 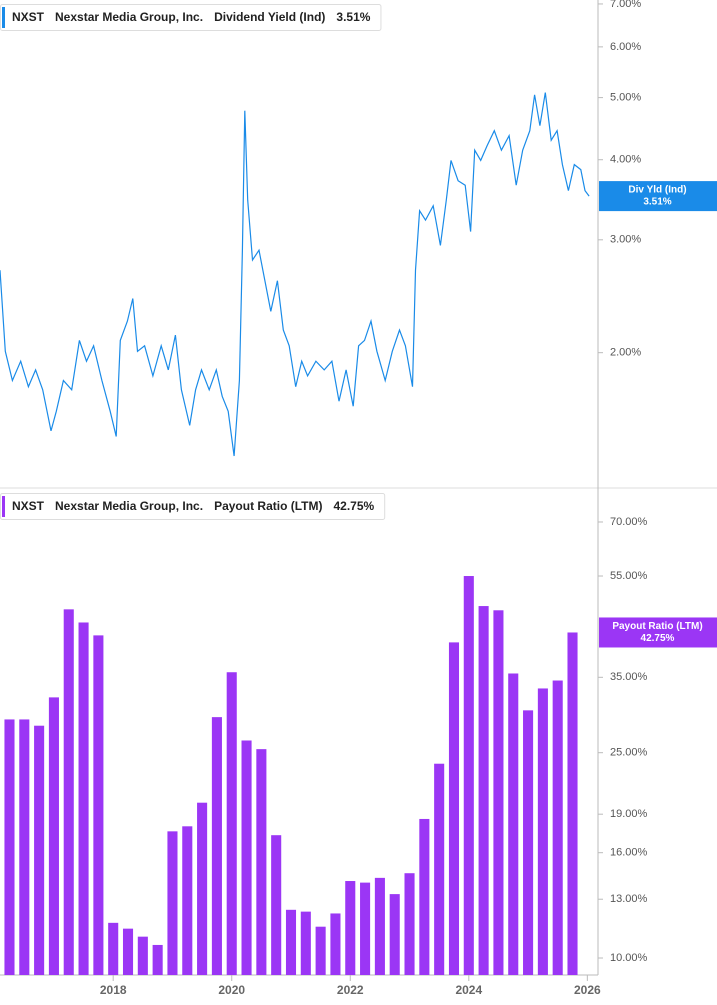 What do you see at coordinates (629, 753) in the screenshot?
I see `y-tick-label: 25.00%` at bounding box center [629, 753].